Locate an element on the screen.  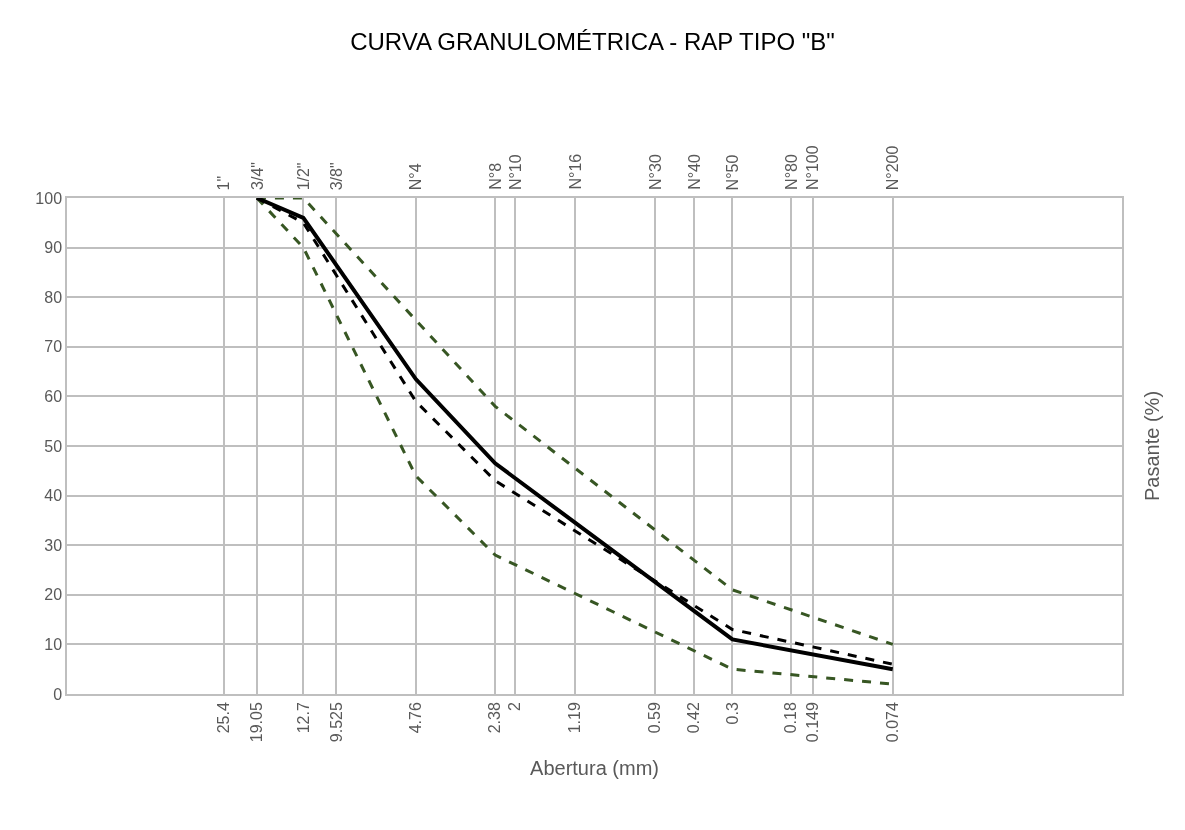
y-tick-label: 40 is located at coordinates (53, 496).